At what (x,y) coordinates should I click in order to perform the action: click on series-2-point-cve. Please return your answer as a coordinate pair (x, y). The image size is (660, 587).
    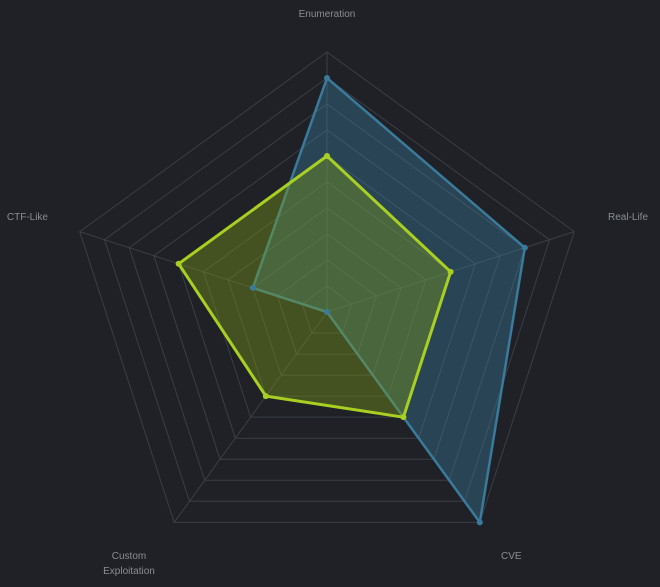
    Looking at the image, I should click on (403, 417).